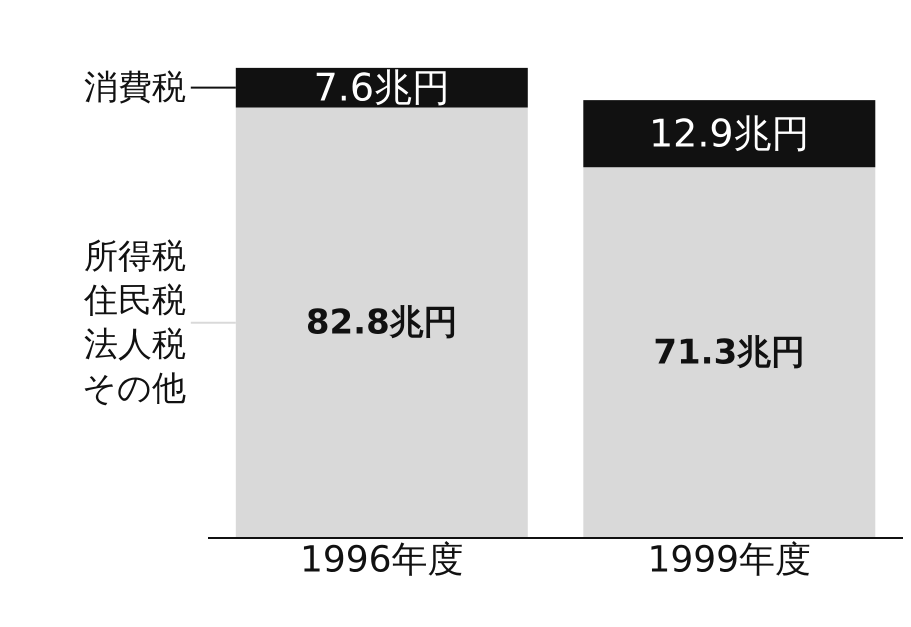  What do you see at coordinates (382, 88) in the screenshot?
I see `data-label: 7.6兆円` at bounding box center [382, 88].